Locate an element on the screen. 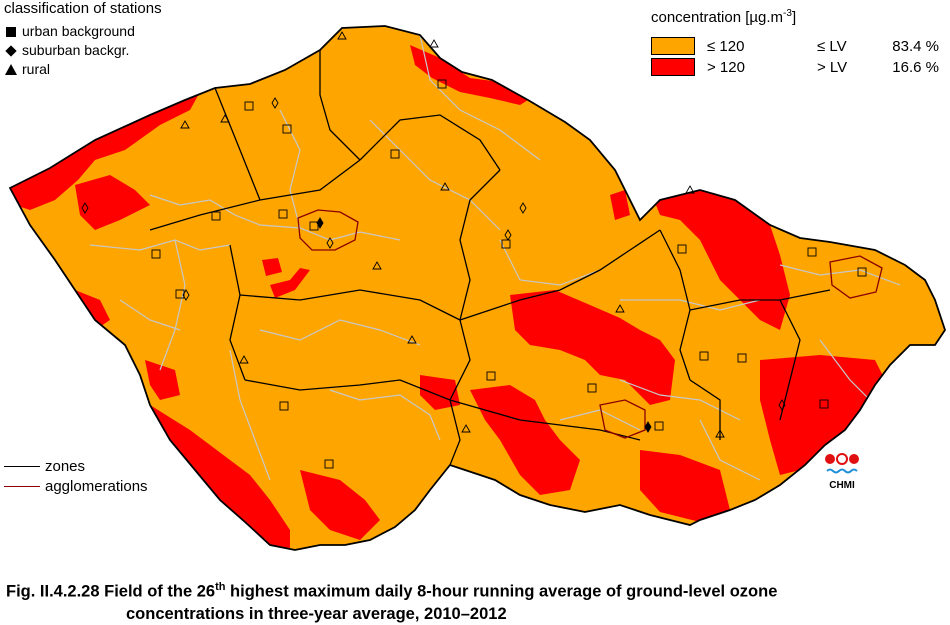  stations-legend: urban background suburban backgr. rural is located at coordinates (69, 50).